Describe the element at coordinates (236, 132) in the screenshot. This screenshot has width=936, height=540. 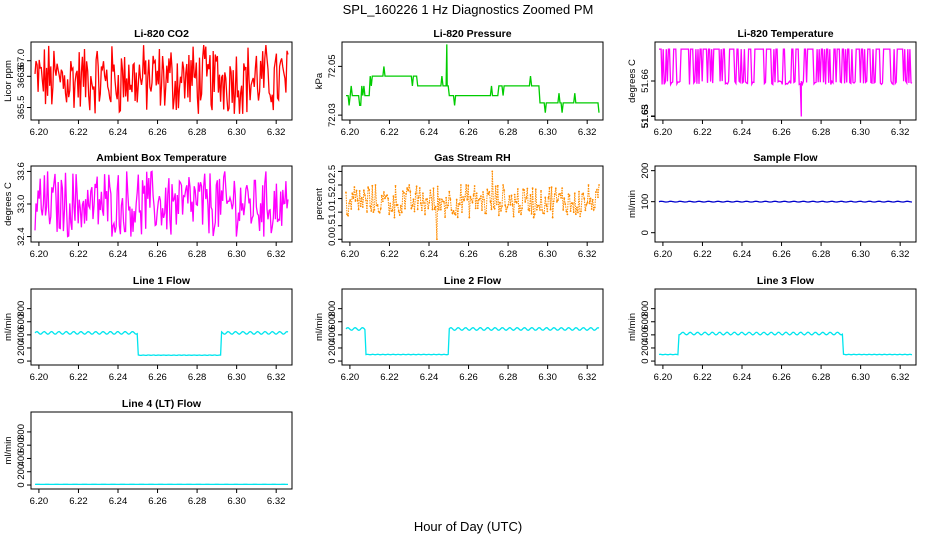
I see `li-820-co2-xtick-label: 6.30` at that location.